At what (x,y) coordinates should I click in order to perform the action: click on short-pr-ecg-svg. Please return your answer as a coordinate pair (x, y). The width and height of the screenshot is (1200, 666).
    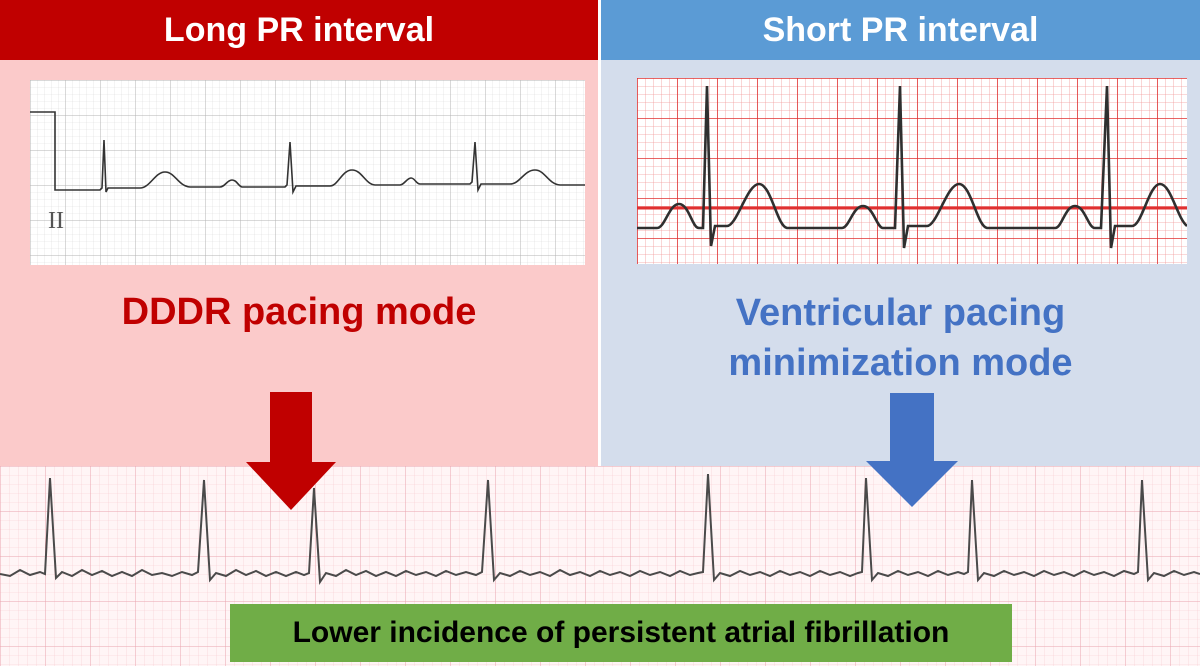
    Looking at the image, I should click on (912, 171).